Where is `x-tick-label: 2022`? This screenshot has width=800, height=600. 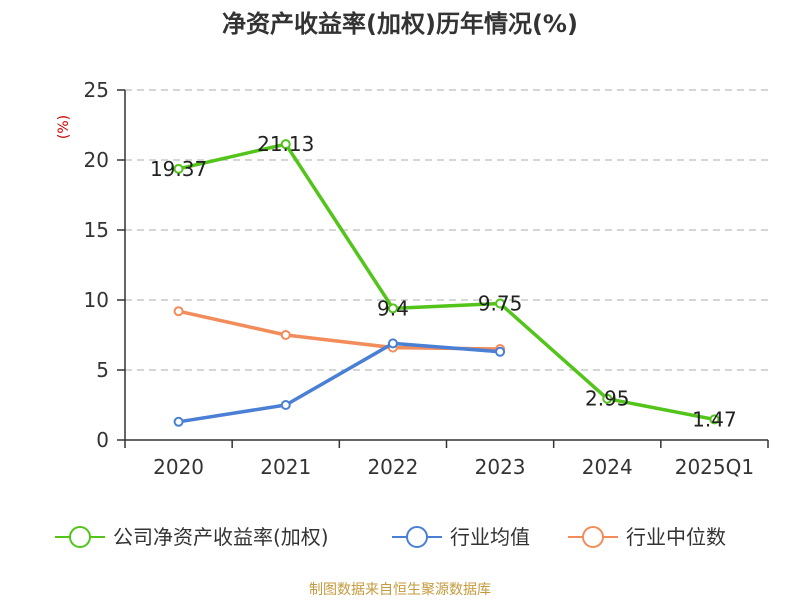
x-tick-label: 2022 is located at coordinates (392, 467).